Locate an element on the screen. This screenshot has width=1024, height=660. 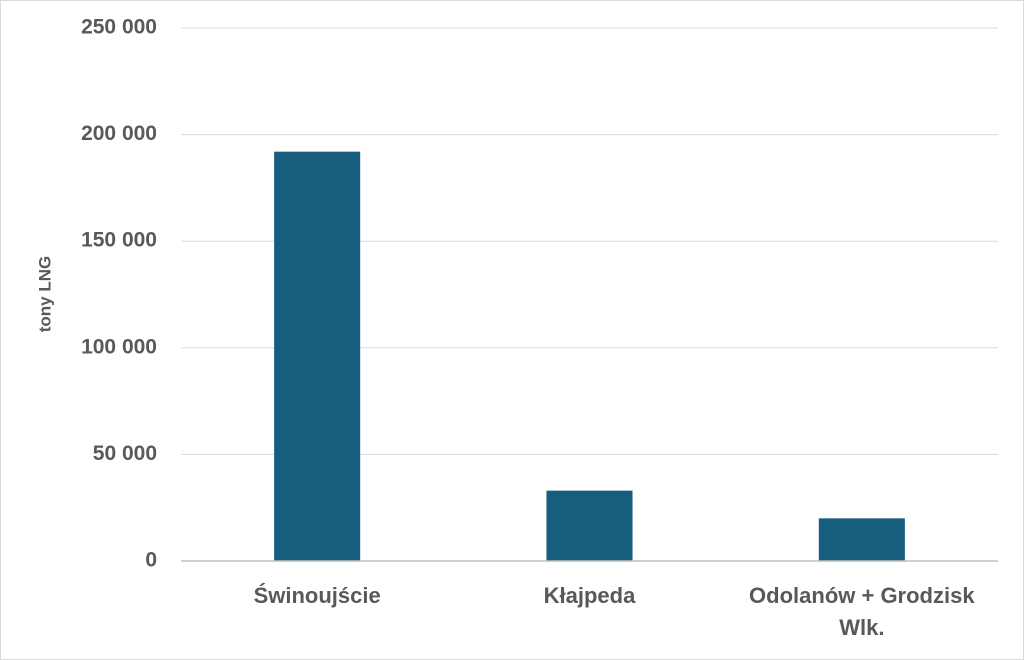
y-axis-label: tony LNG is located at coordinates (44, 294).